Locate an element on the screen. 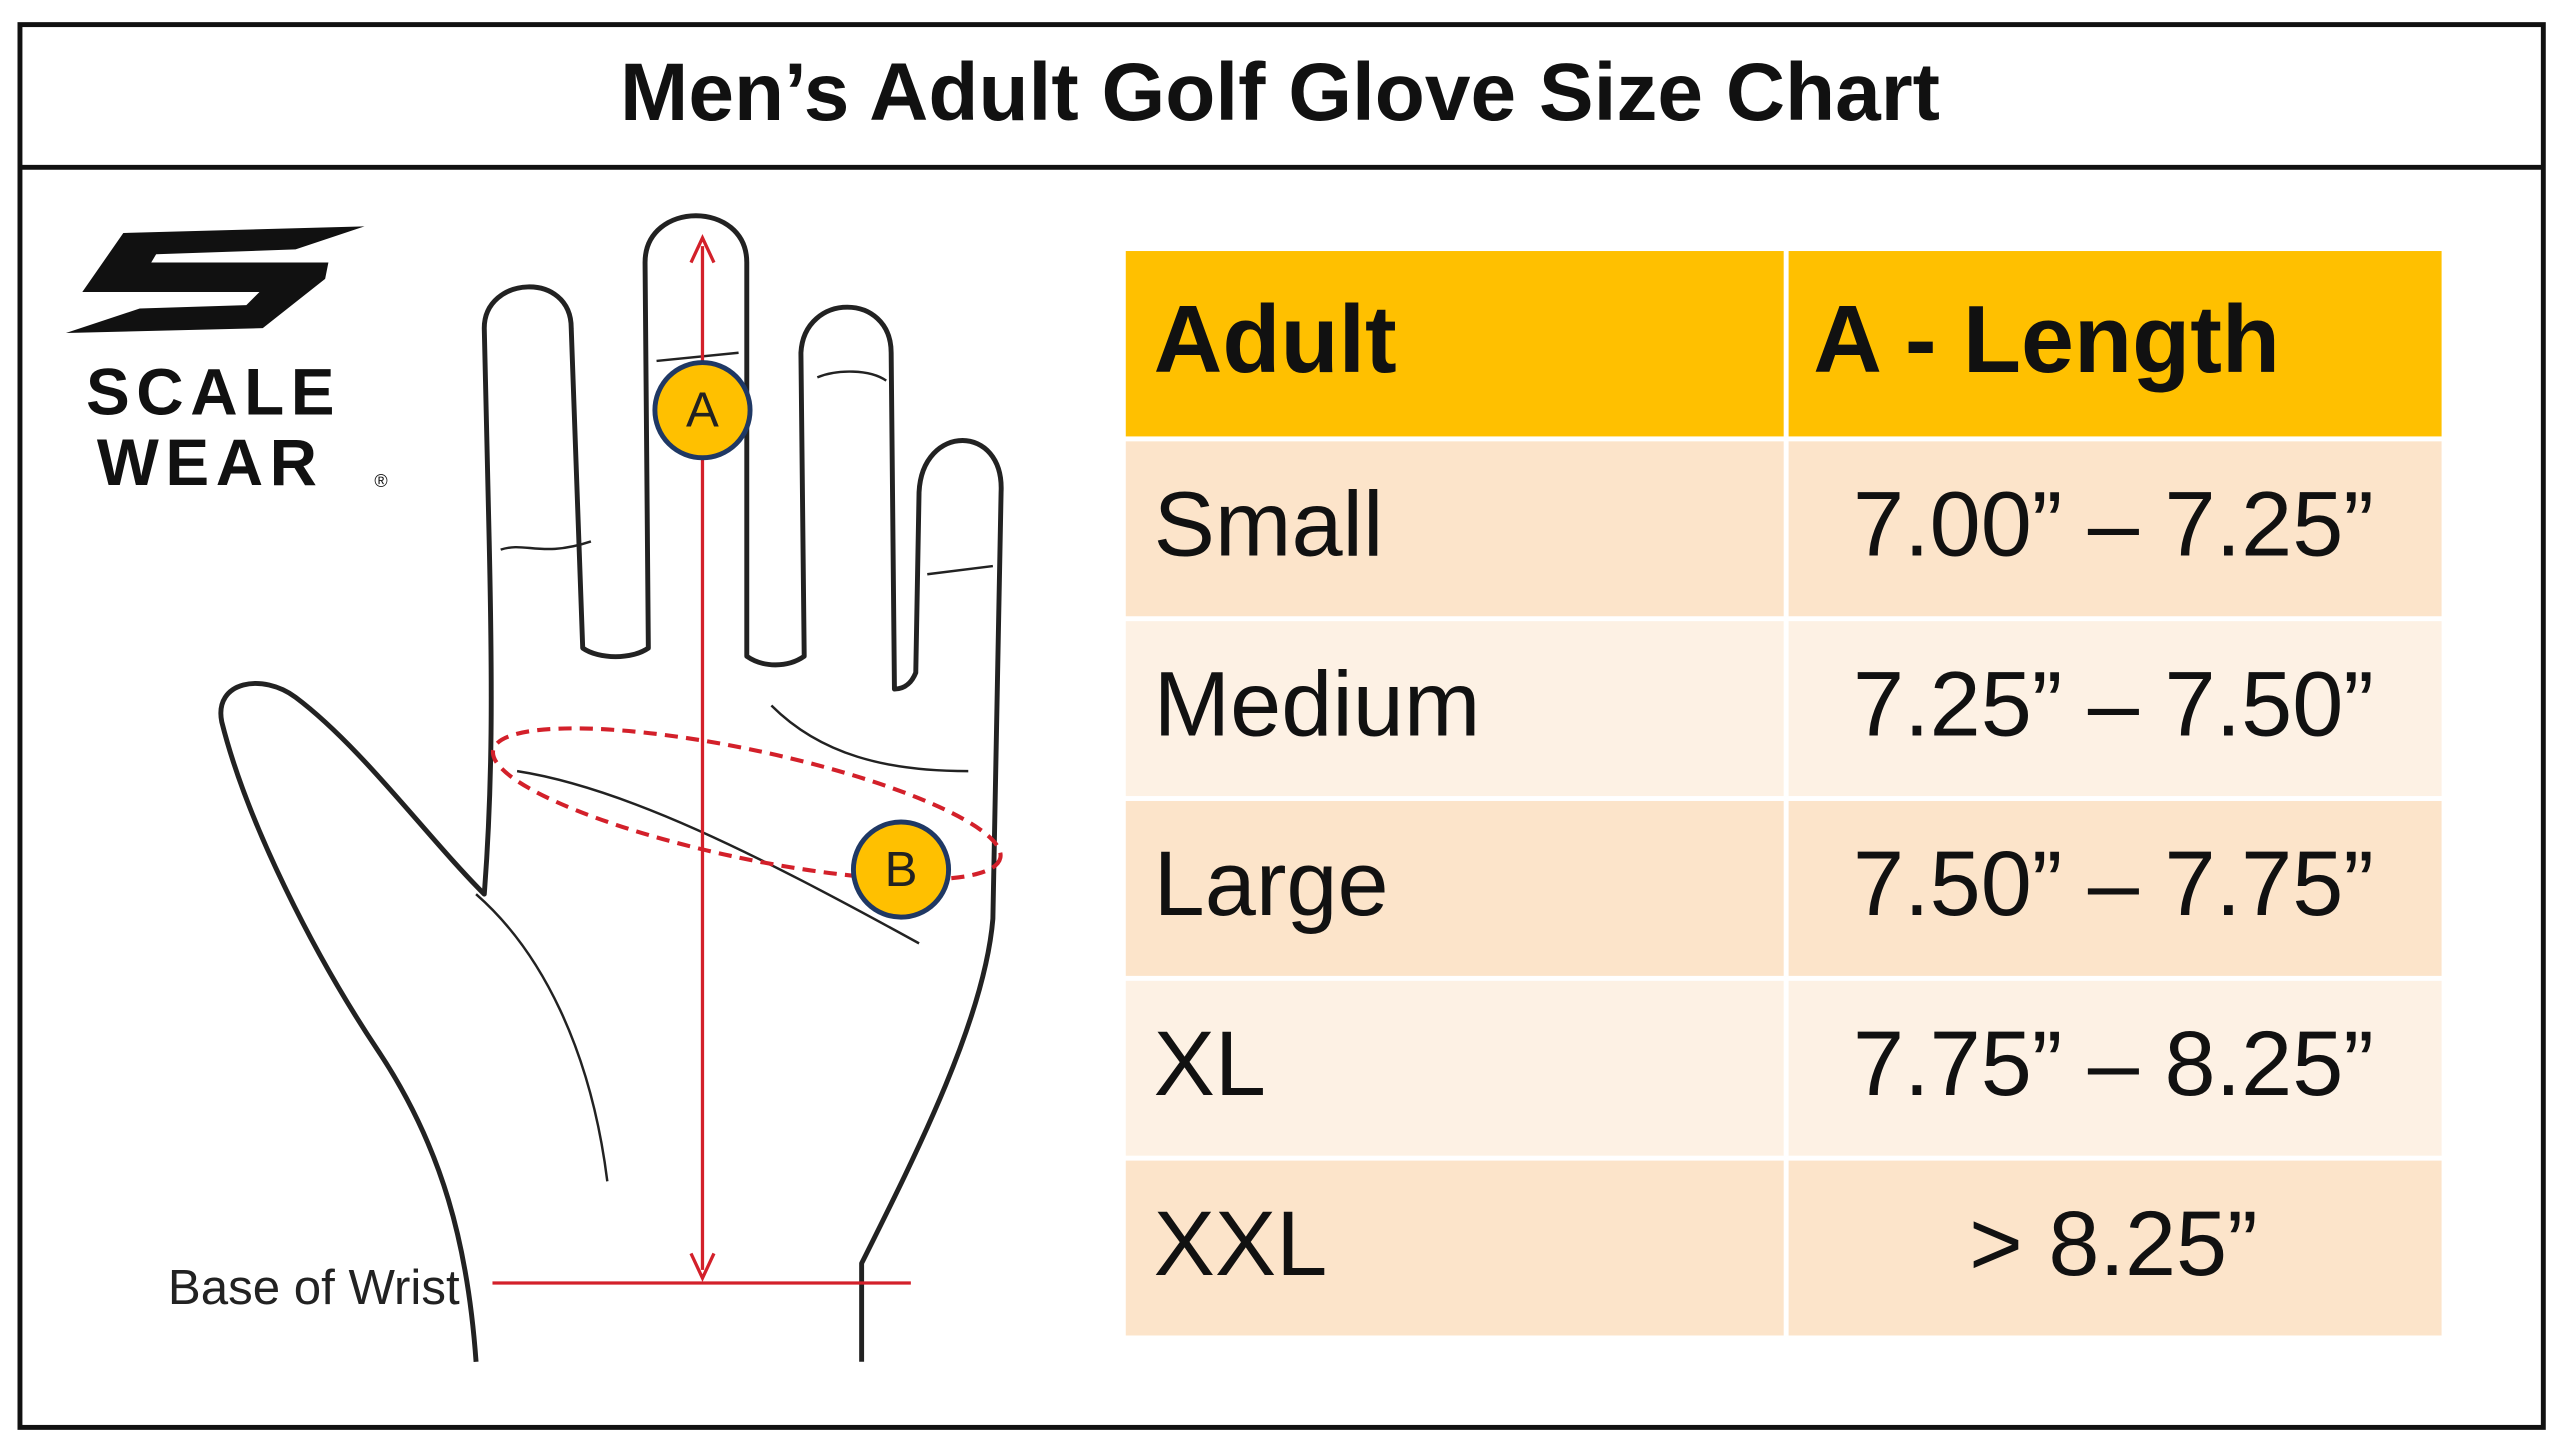 The height and width of the screenshot is (1452, 2560). header-text: A - Length is located at coordinates (2046, 340).